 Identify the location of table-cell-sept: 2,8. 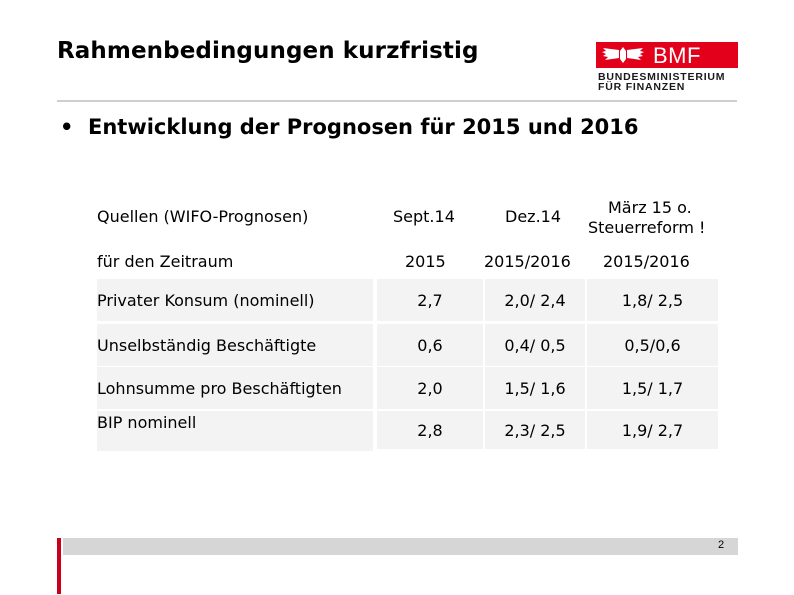
(430, 430).